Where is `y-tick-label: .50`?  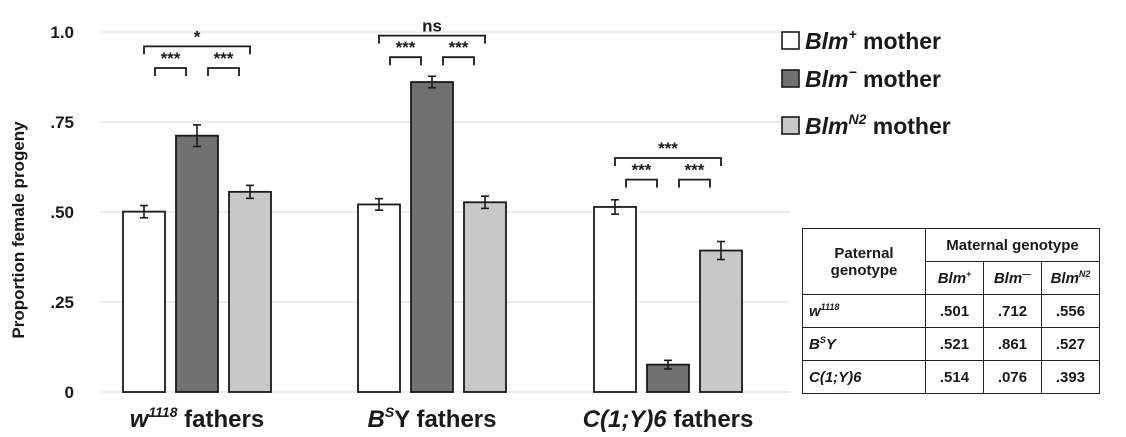
y-tick-label: .50 is located at coordinates (62, 212).